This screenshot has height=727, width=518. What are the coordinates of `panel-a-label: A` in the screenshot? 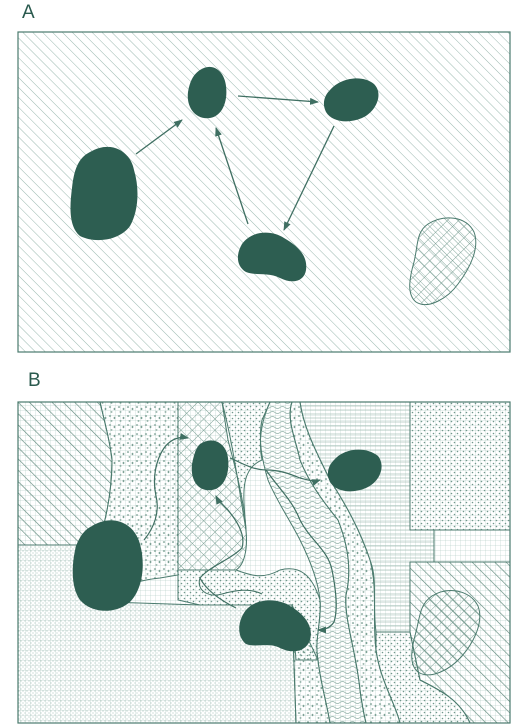 It's located at (28, 12).